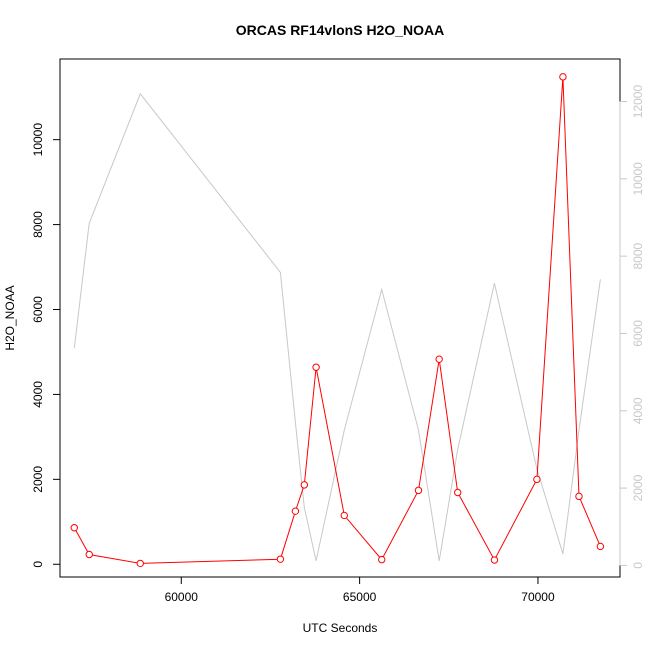 This screenshot has height=650, width=650. Describe the element at coordinates (38, 309) in the screenshot. I see `y-tick-label: 6000` at that location.